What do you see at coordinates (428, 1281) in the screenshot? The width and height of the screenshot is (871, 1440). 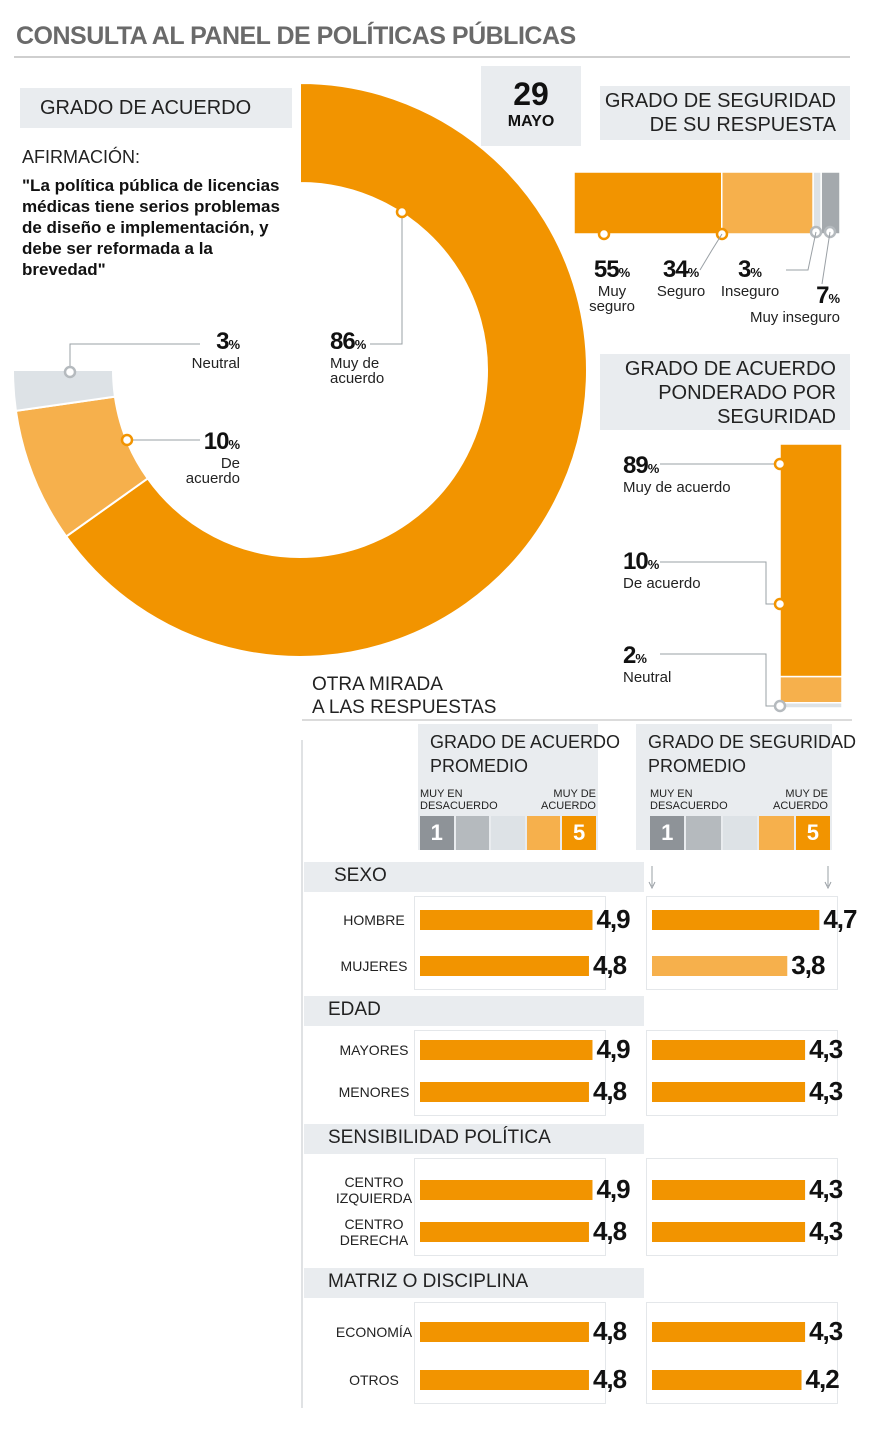 I see `group-label-matriz-o-disciplina: MATRIZ O DISCIPLINA` at bounding box center [428, 1281].